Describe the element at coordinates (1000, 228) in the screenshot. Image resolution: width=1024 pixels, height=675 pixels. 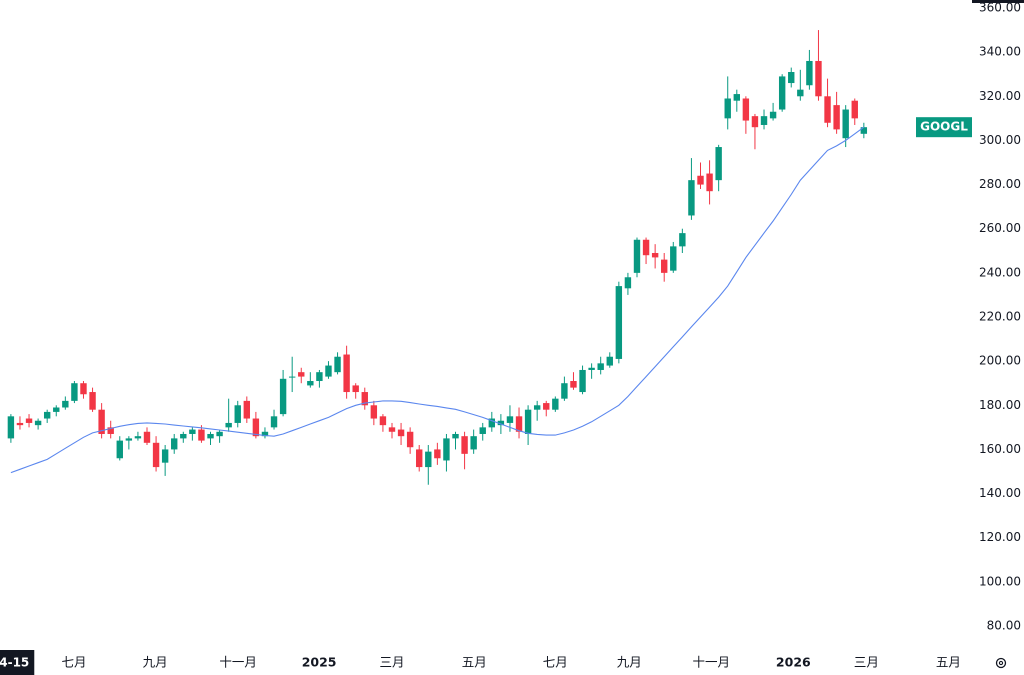
I see `y-tick-label: 260.00` at that location.